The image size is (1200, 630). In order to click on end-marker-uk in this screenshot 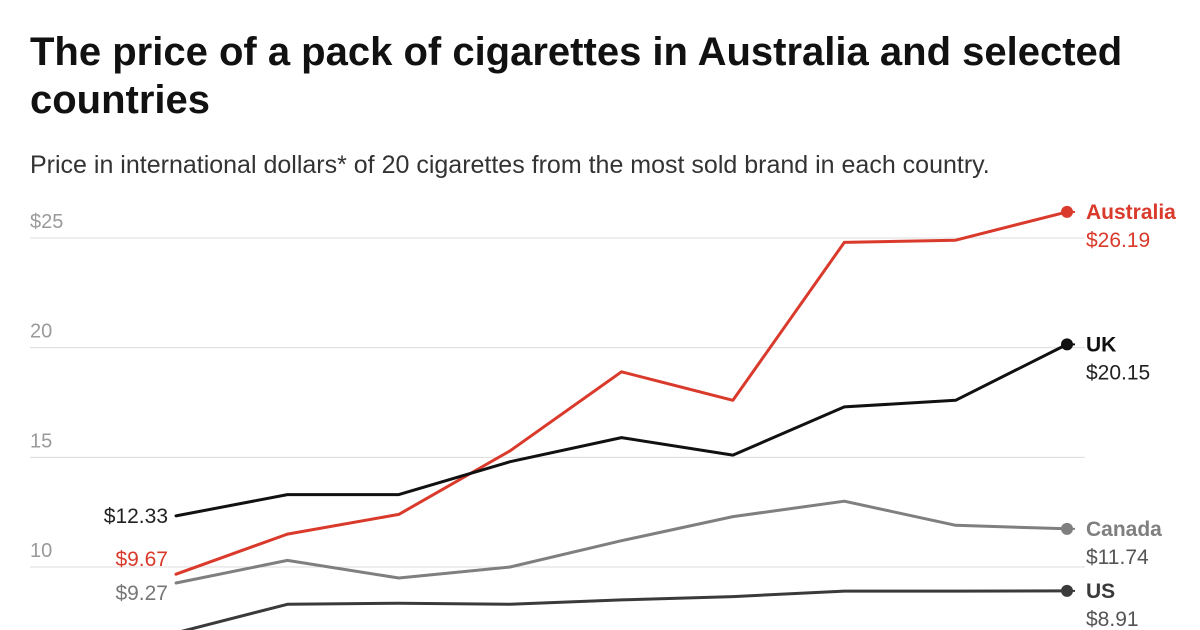, I will do `click(1067, 344)`.